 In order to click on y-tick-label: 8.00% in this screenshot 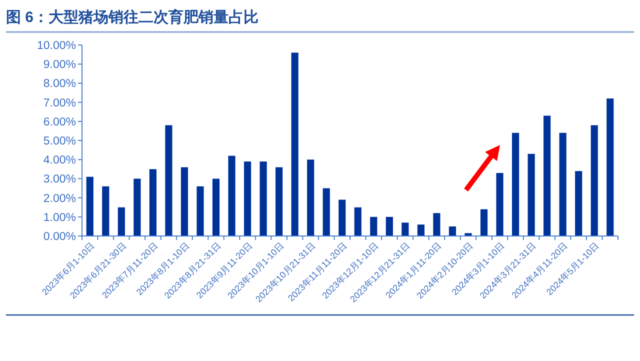, I will do `click(59, 84)`.